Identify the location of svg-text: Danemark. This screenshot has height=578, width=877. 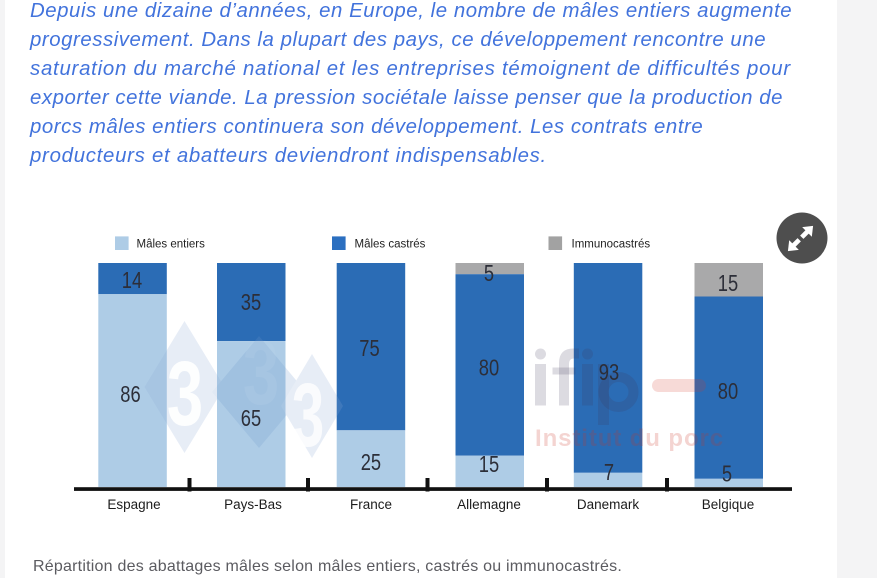
(608, 504).